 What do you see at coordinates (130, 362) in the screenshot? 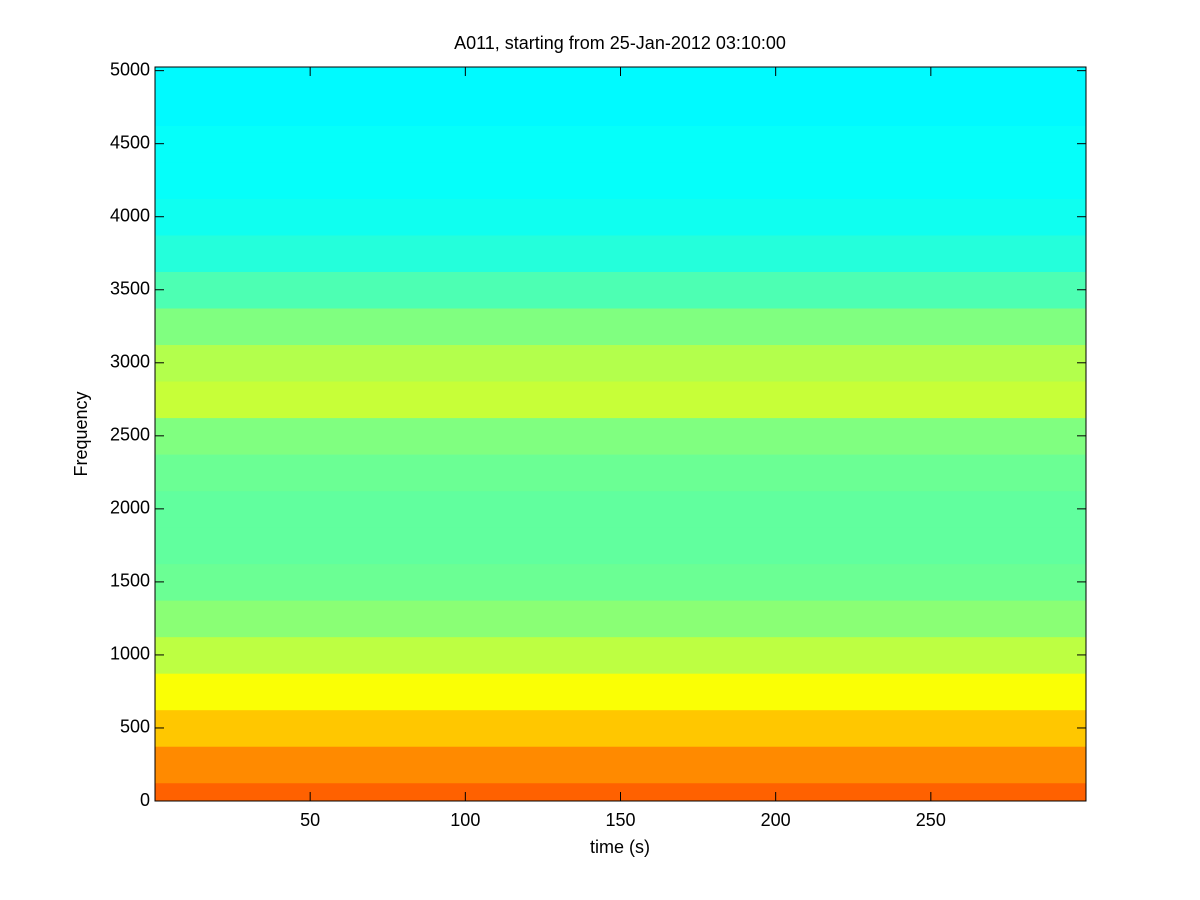
I see `y-tick-label: 3000` at bounding box center [130, 362].